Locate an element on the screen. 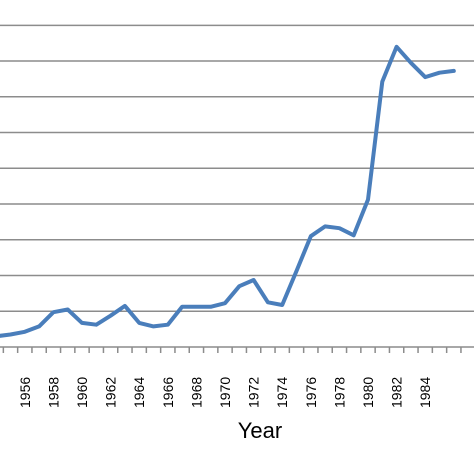  x-tick-label: 1980 is located at coordinates (368, 392).